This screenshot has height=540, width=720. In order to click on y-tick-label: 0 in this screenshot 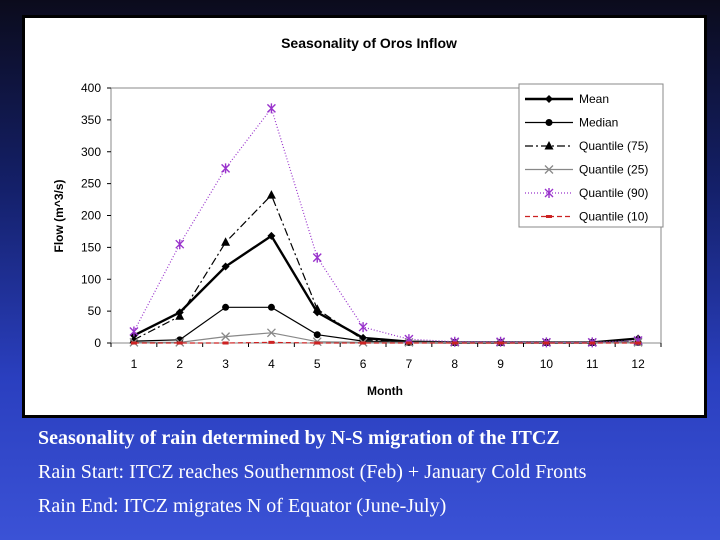, I will do `click(97, 343)`.